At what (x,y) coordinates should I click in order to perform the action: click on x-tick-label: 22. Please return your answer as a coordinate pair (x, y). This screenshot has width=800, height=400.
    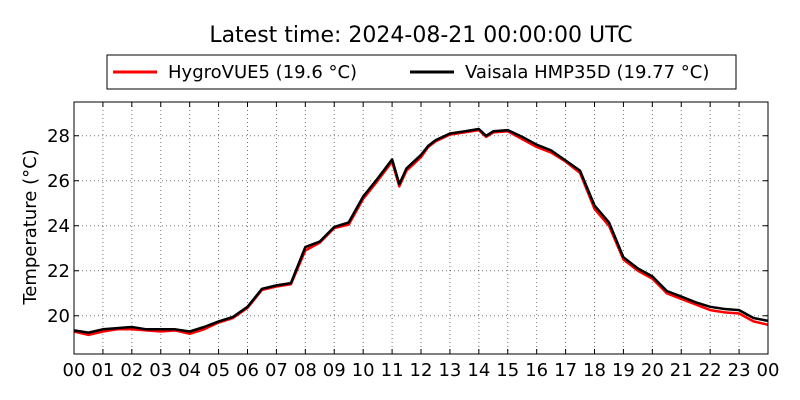
    Looking at the image, I should click on (710, 370).